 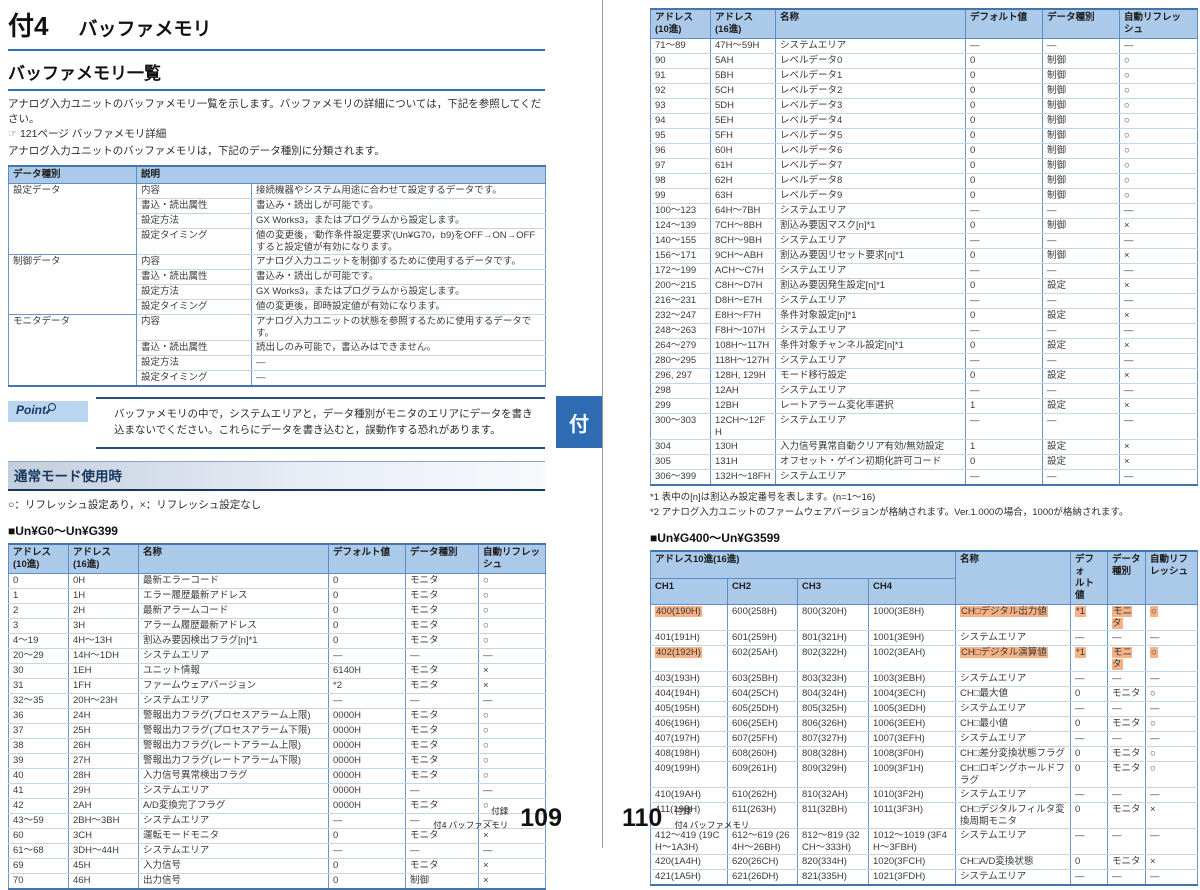 I want to click on table-cell: 172～199, so click(x=680, y=271).